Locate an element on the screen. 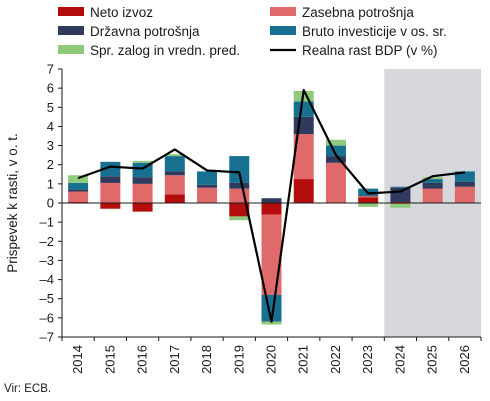  legend-swatch-zasebna-potro-nja is located at coordinates (283, 11).